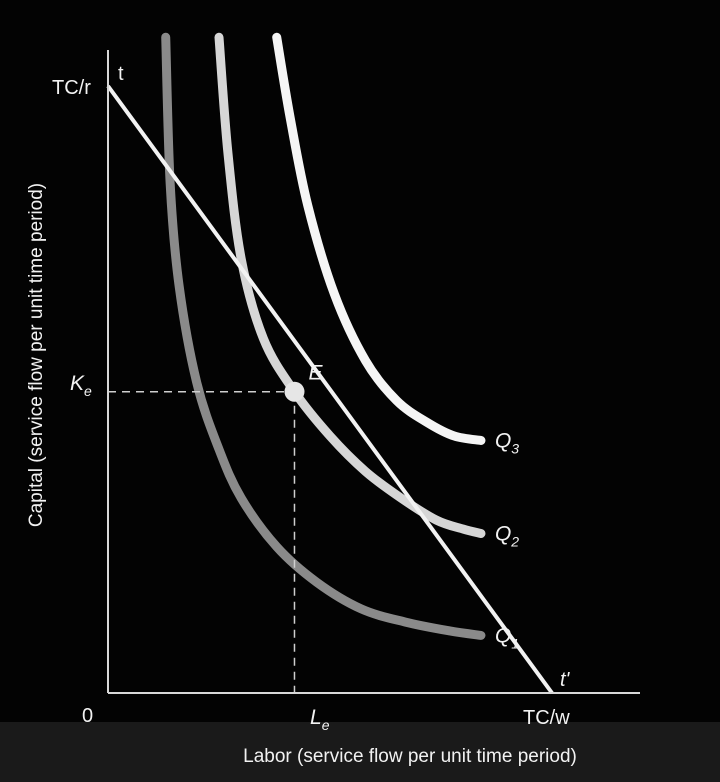 The width and height of the screenshot is (720, 782). Describe the element at coordinates (315, 373) in the screenshot. I see `equilibrium-label: E` at that location.